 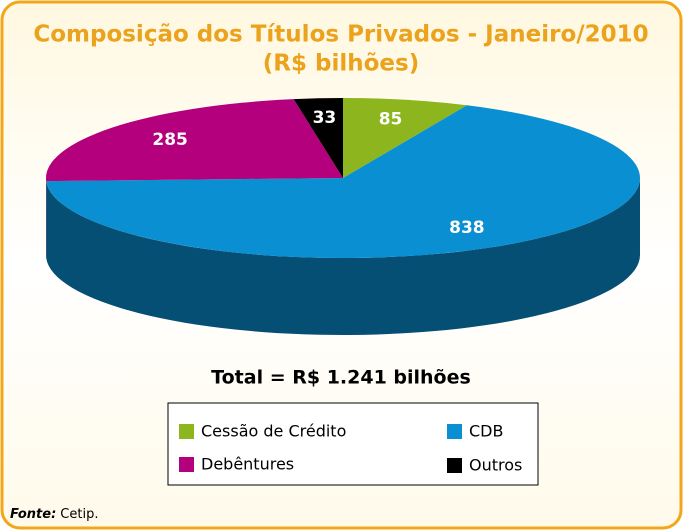 I want to click on data-label: 285, so click(x=170, y=140).